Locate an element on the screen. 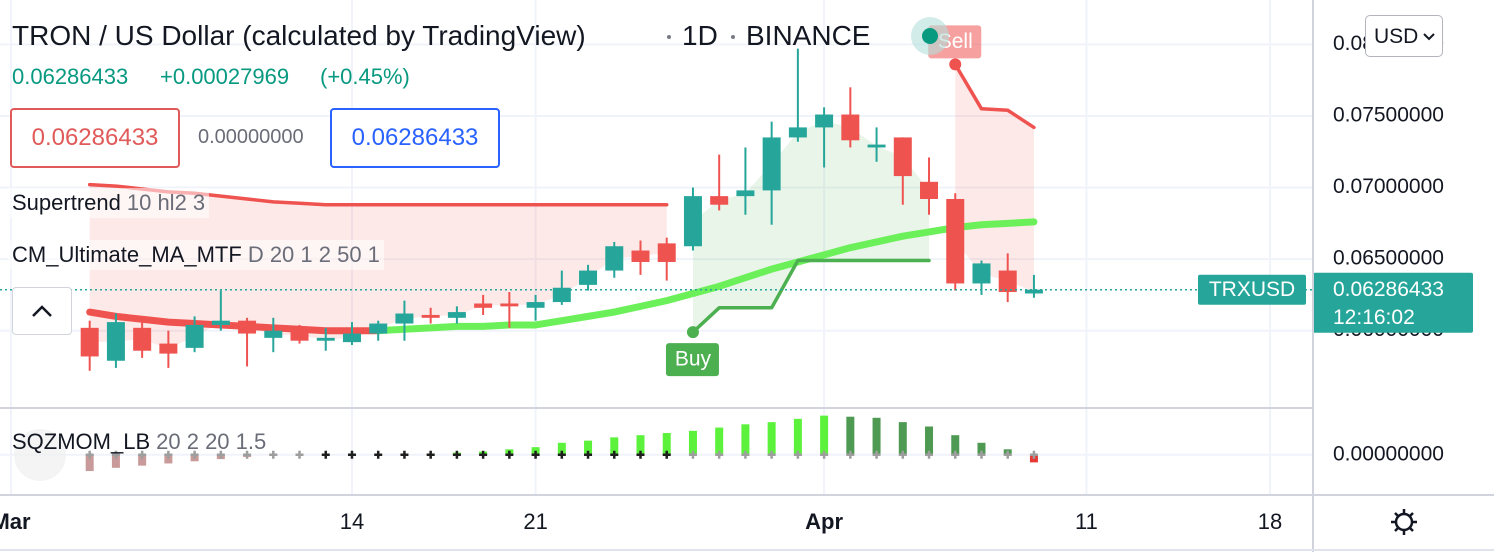  logo is located at coordinates (40, 455).